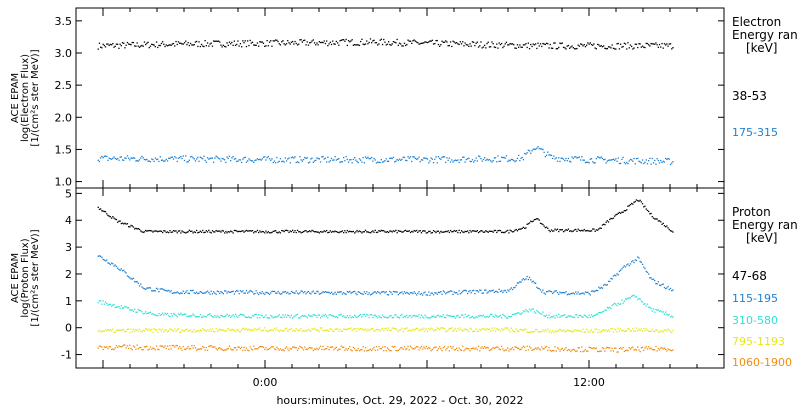  Describe the element at coordinates (35, 97) in the screenshot. I see `electron-ylabel-line-3: [1/(cm²s ster MeV)]` at that location.